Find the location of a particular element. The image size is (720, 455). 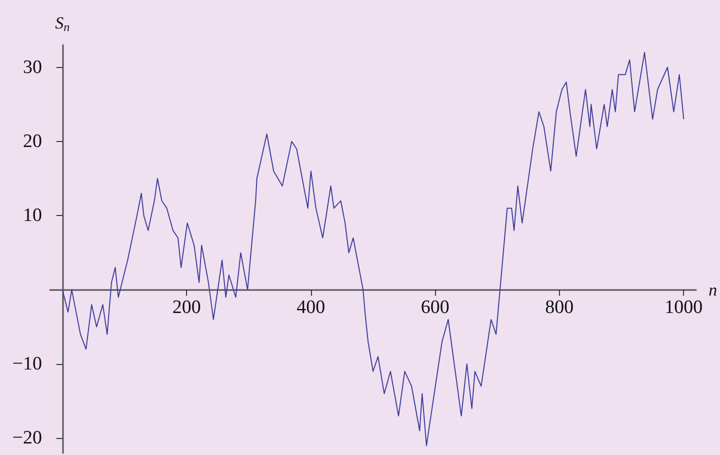

x-tick-label: 400 is located at coordinates (311, 307).